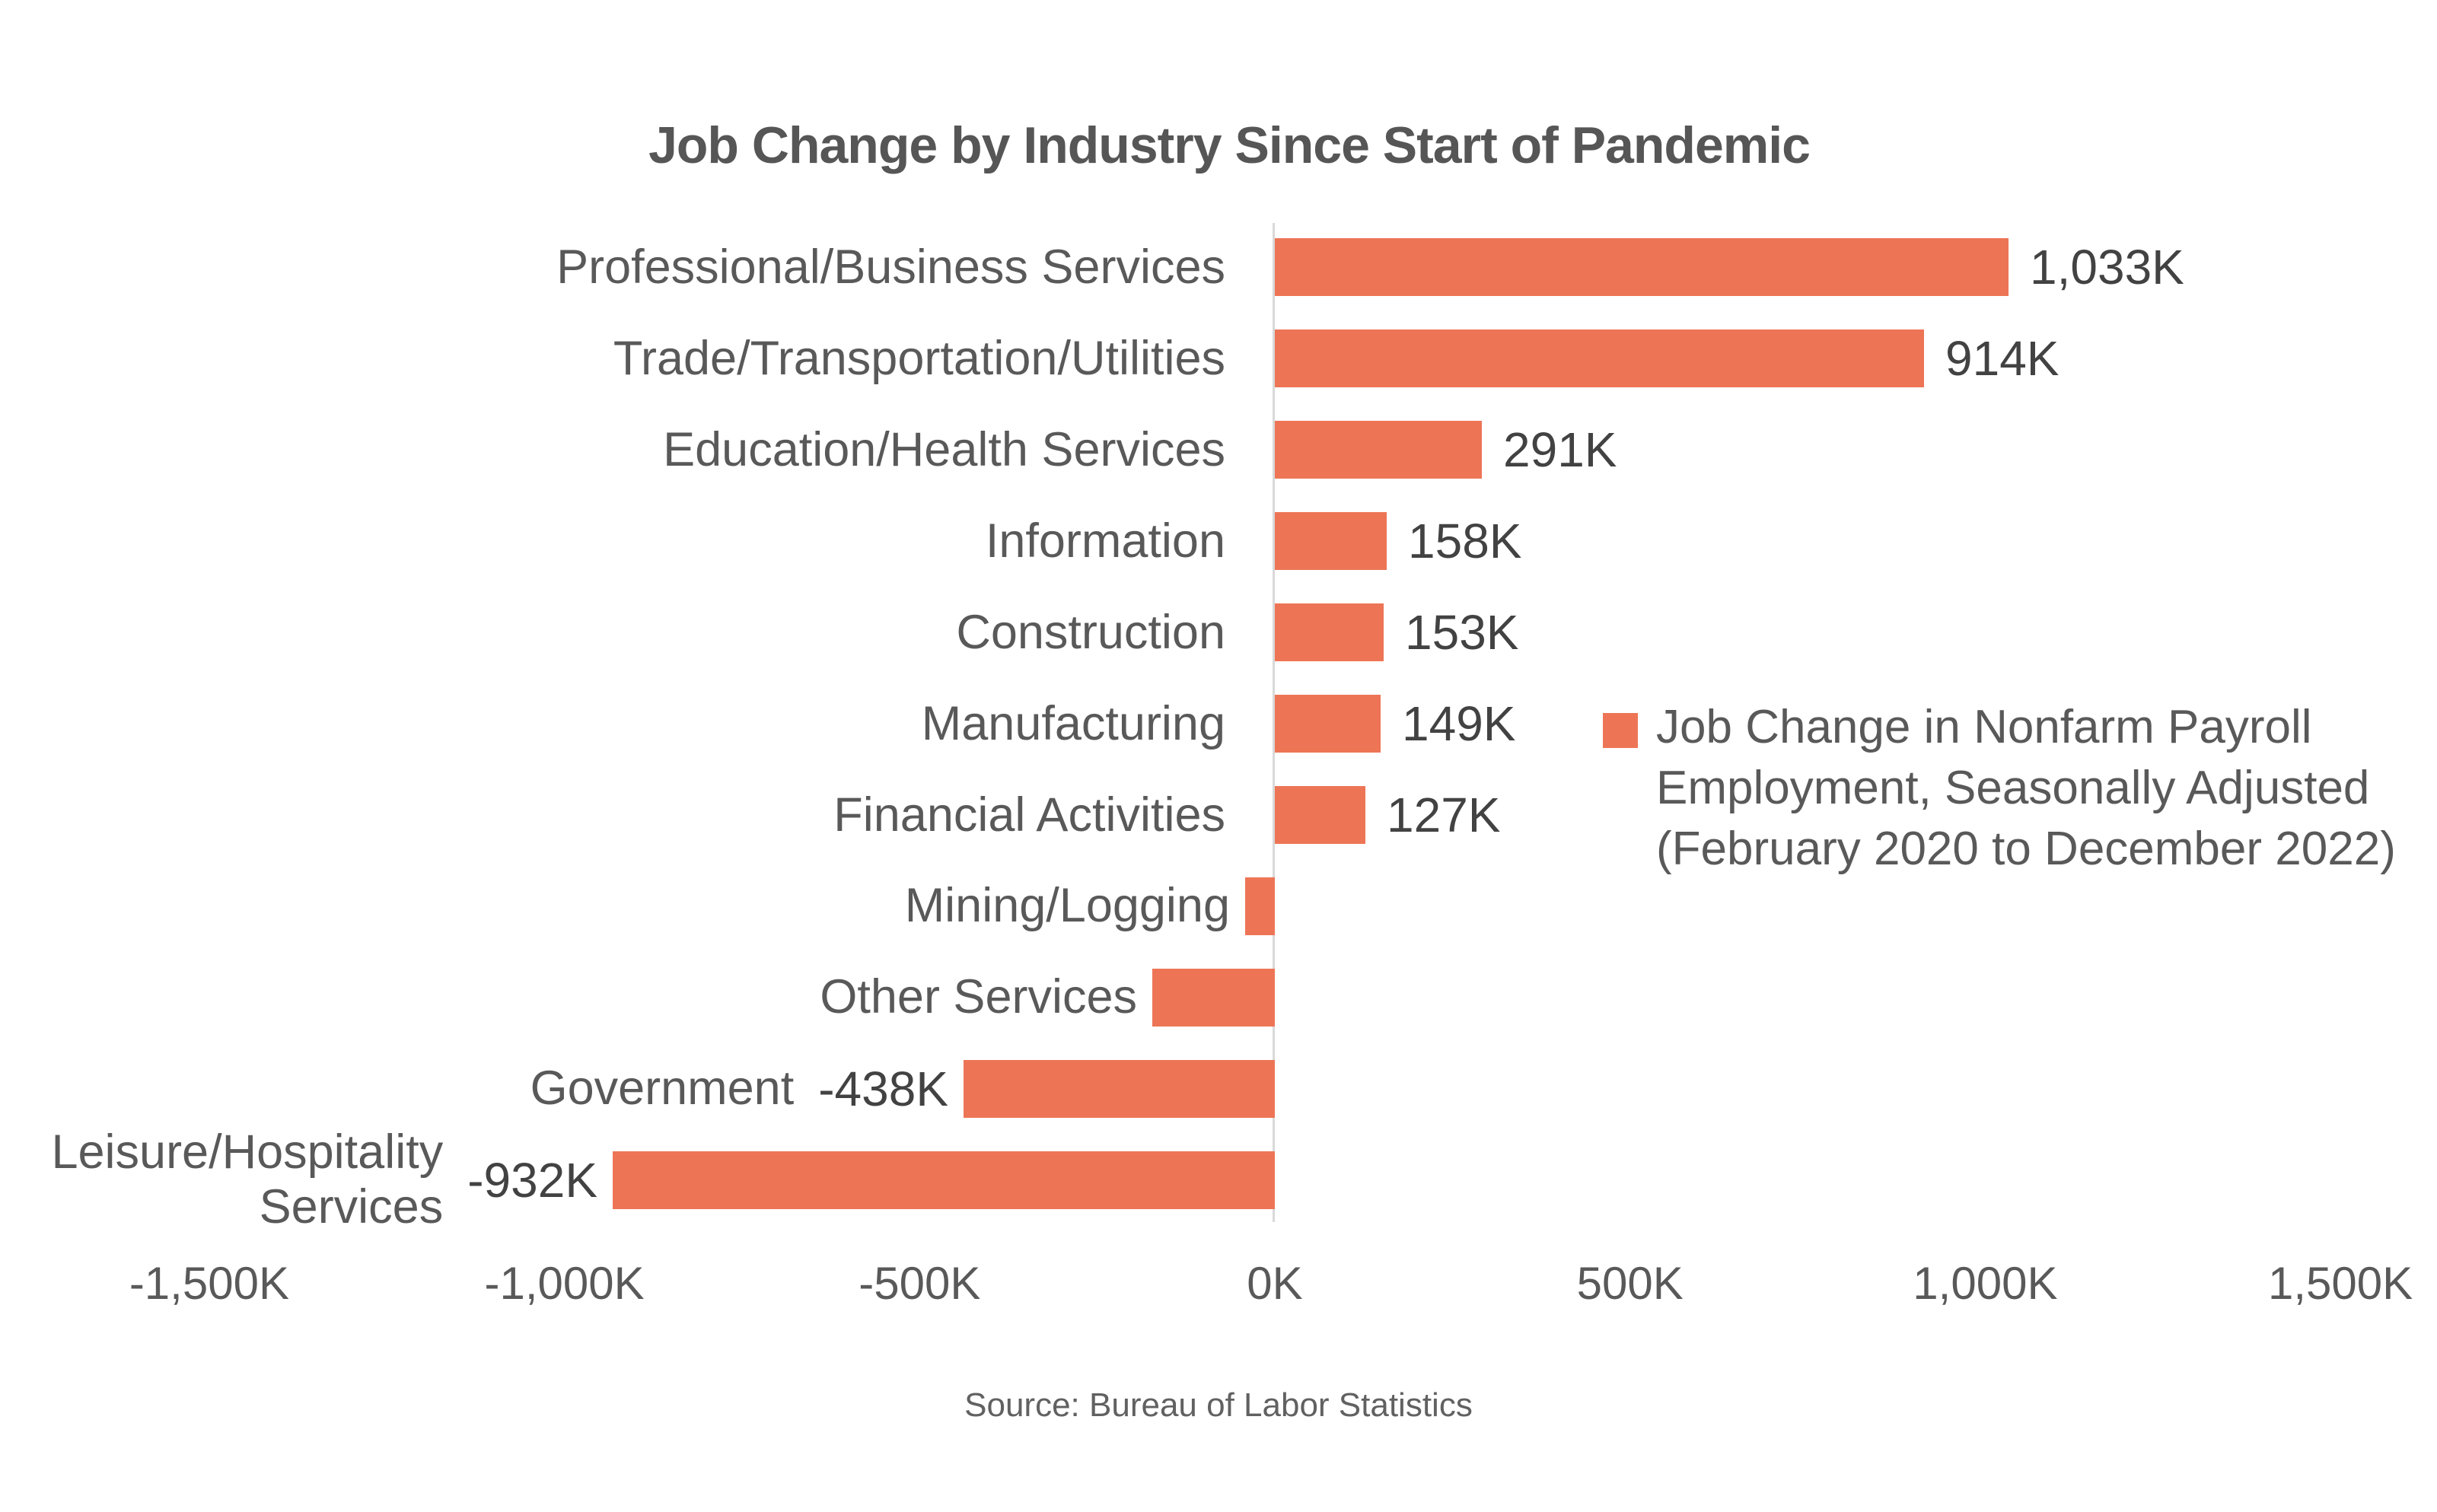 The height and width of the screenshot is (1512, 2437). I want to click on category-label: Manufacturing, so click(1073, 723).